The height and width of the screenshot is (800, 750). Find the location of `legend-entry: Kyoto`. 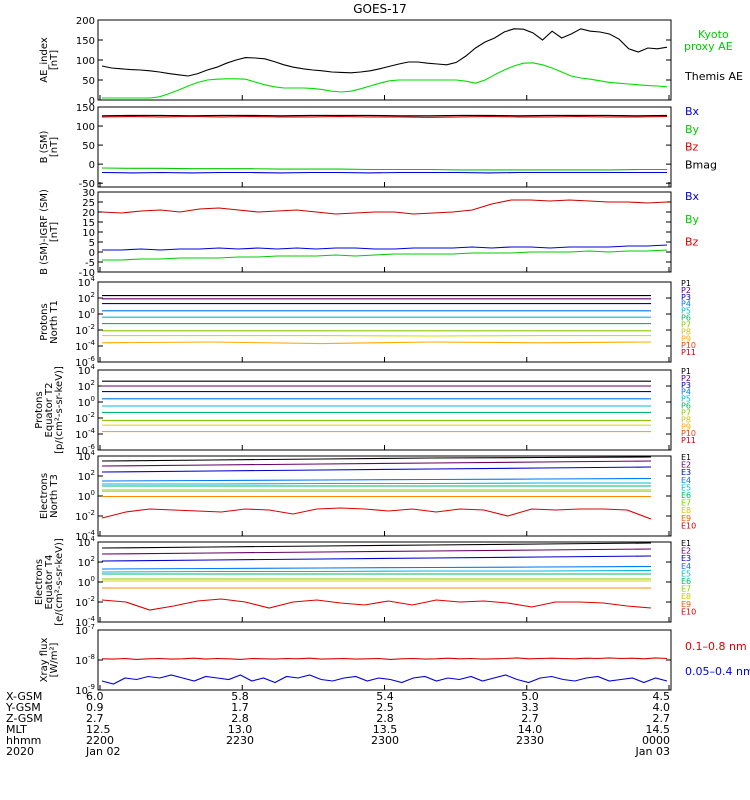

legend-entry: Kyoto is located at coordinates (713, 34).